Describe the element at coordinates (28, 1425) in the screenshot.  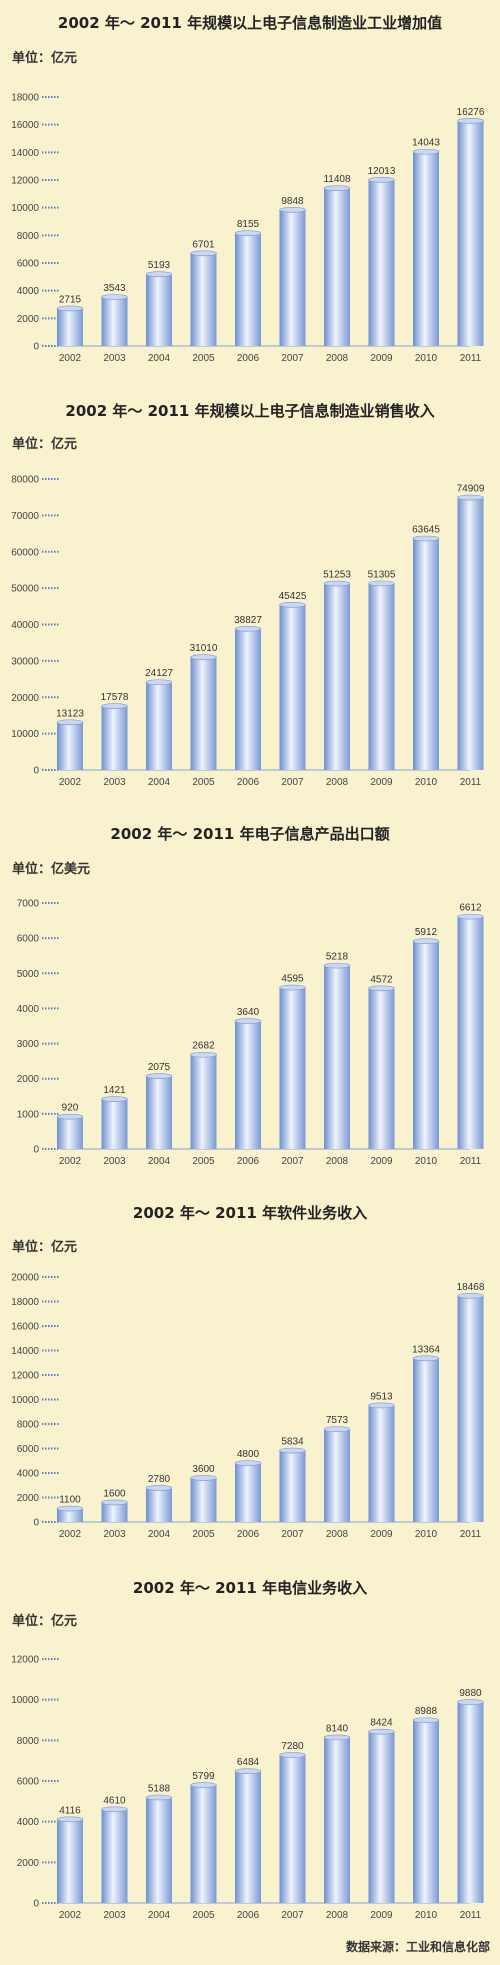
I see `y-tick-label: 8000` at that location.